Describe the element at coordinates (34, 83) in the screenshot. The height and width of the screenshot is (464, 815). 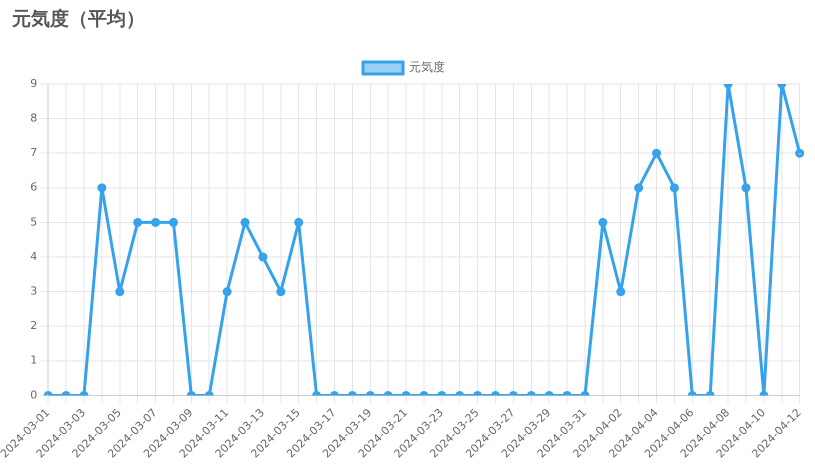
I see `y-tick-label: 9` at that location.